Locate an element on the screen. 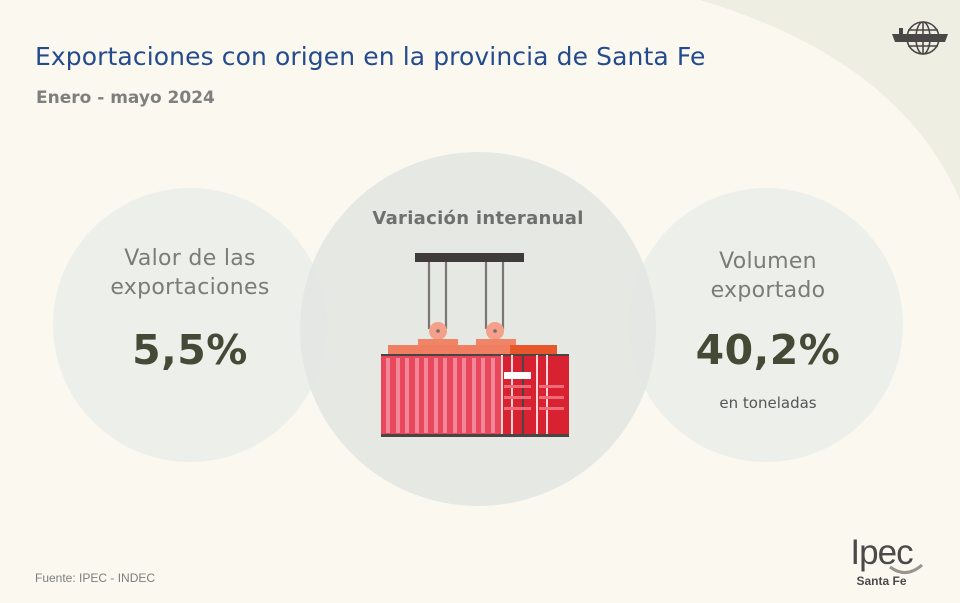 The image size is (960, 603). export-value-label: Valor de las exportaciones is located at coordinates (190, 273).